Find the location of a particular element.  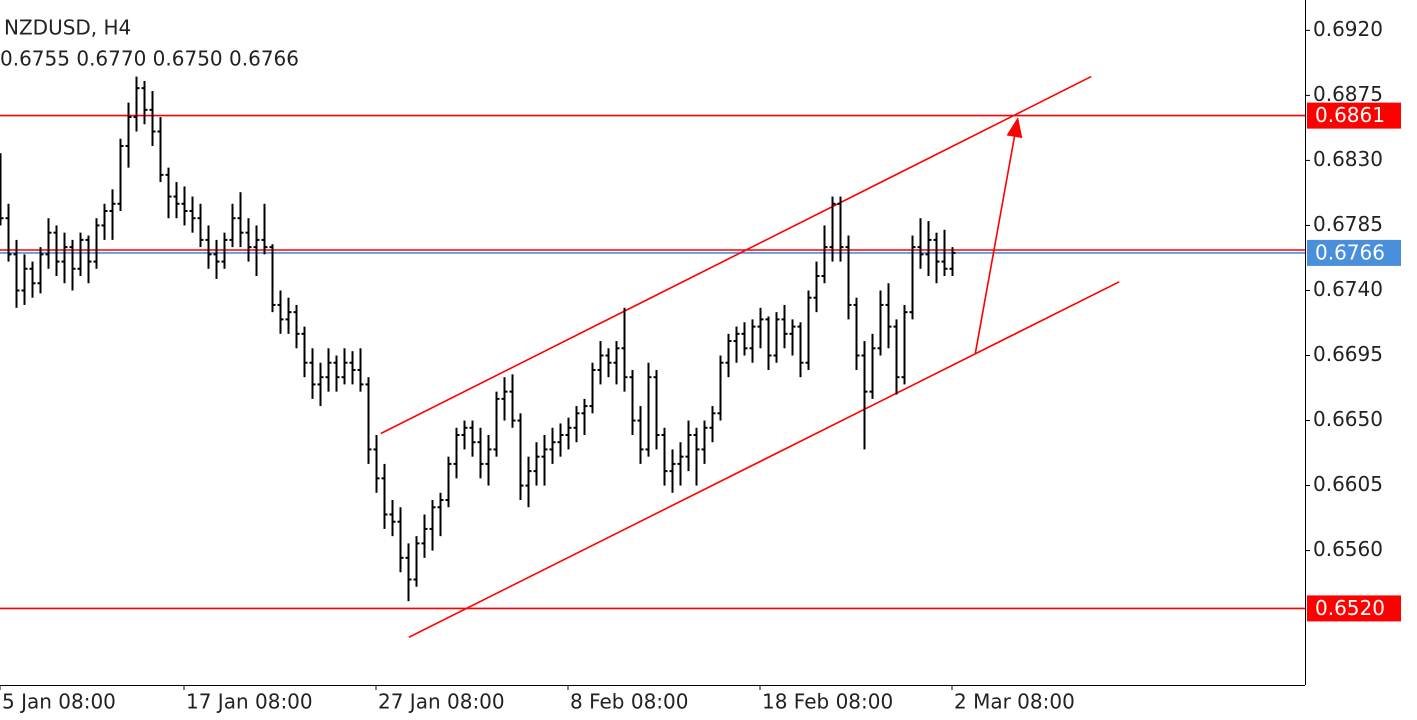

y-tick-label: 0.6785 is located at coordinates (1348, 224).